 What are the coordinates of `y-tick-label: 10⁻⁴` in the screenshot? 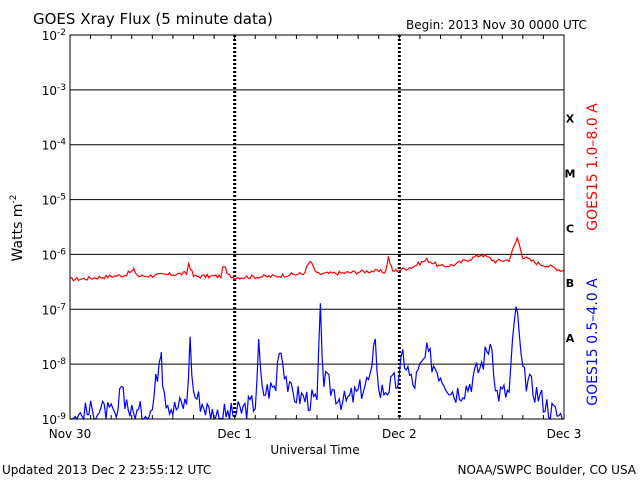 It's located at (54, 145).